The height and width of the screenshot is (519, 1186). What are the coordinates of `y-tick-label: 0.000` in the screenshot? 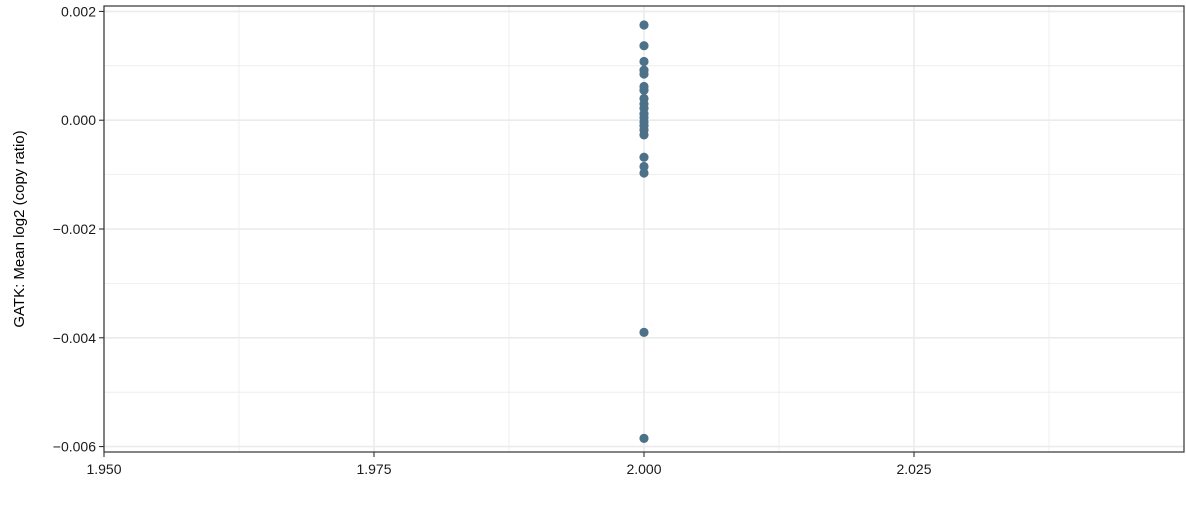 It's located at (78, 120).